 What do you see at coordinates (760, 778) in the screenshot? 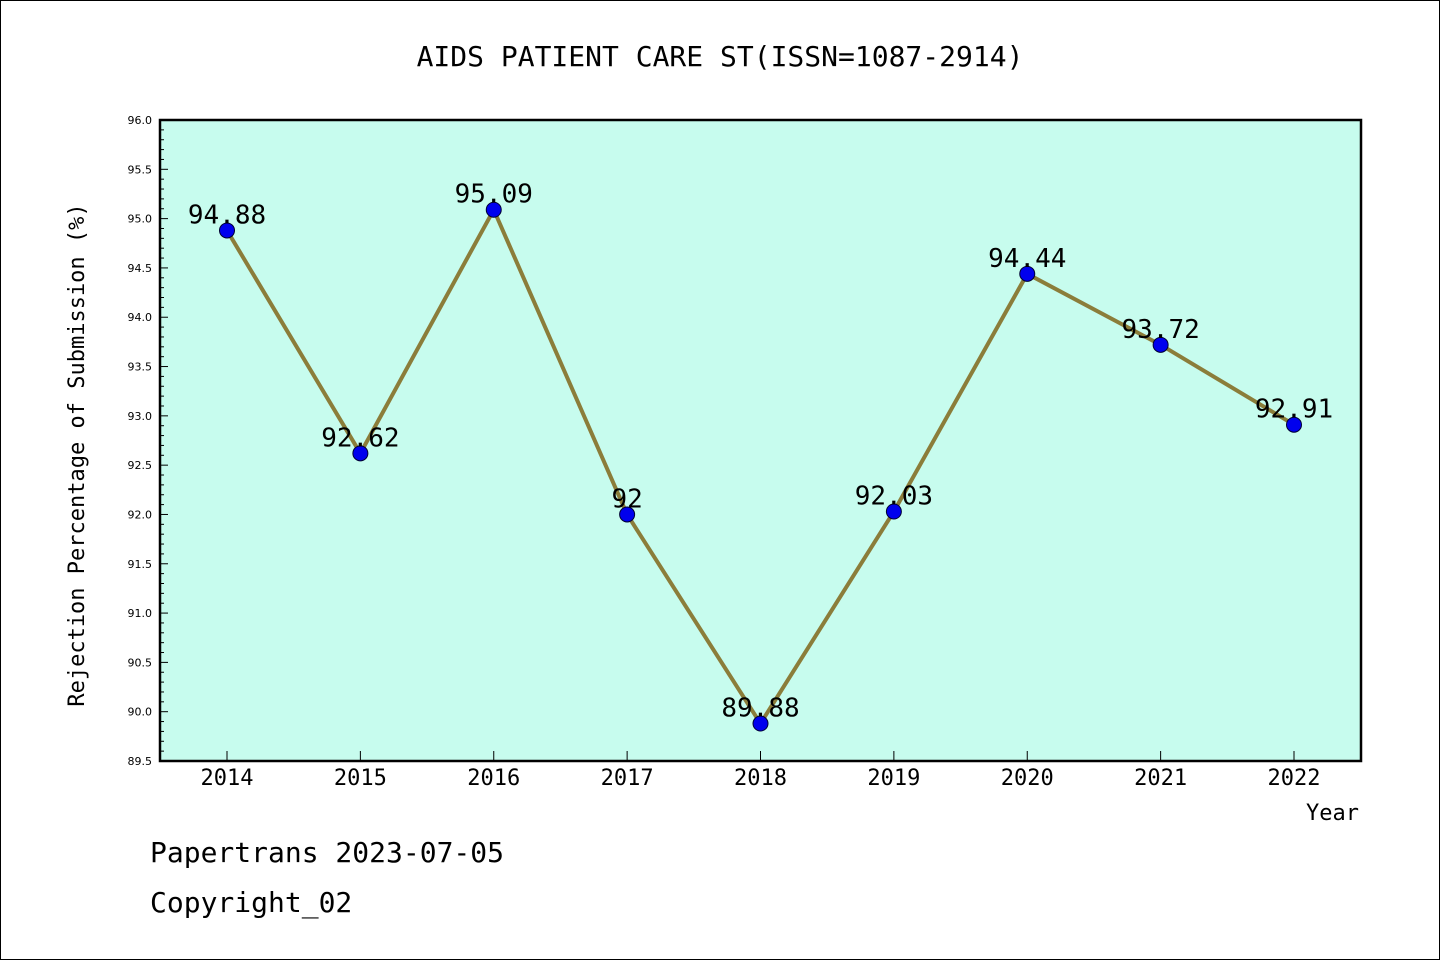
I see `x-tick-label: 2018` at bounding box center [760, 778].